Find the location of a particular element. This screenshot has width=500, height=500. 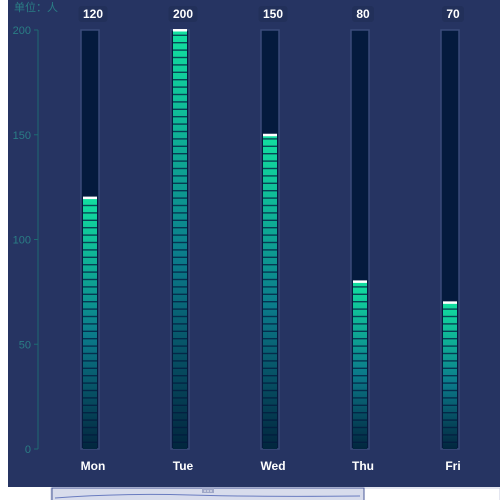

y-tick-label: 50 is located at coordinates (25, 345).